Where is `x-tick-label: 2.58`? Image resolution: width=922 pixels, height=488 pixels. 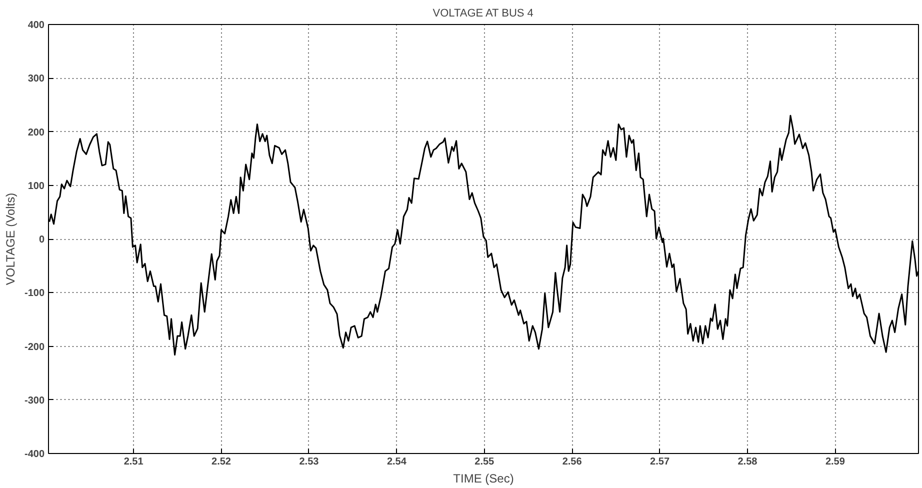
x-tick-label: 2.58 is located at coordinates (748, 462).